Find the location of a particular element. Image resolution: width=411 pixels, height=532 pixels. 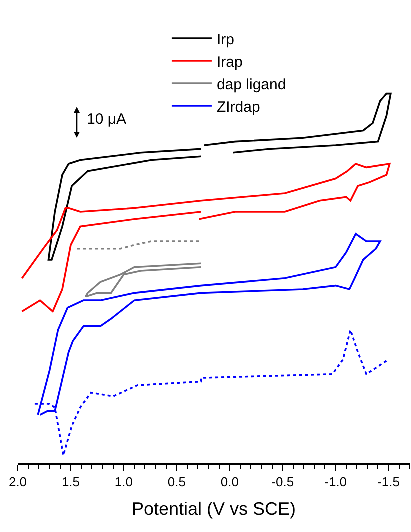

x-tick-label: -0.5 is located at coordinates (283, 482).